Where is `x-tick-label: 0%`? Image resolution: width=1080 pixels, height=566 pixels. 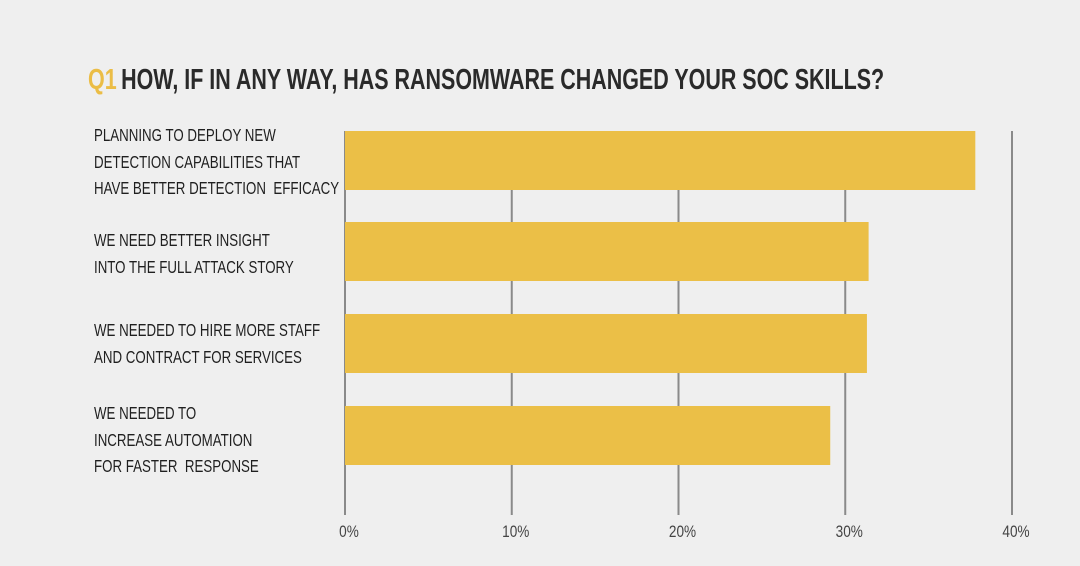 x-tick-label: 0% is located at coordinates (349, 532).